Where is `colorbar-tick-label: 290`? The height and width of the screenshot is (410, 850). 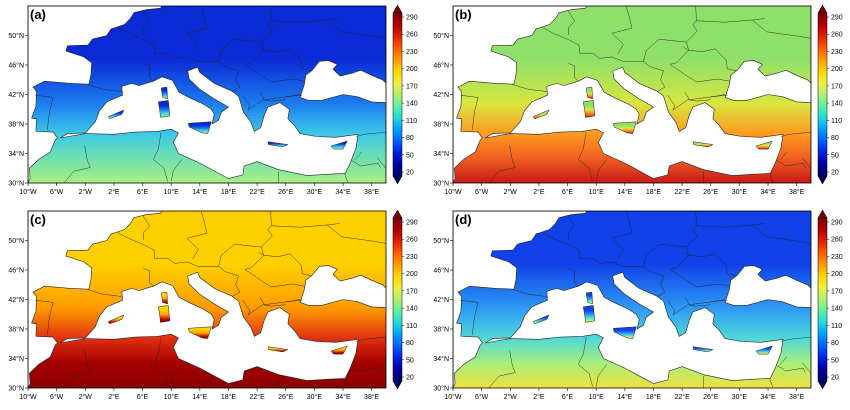 colorbar-tick-label: 290 is located at coordinates (412, 18).